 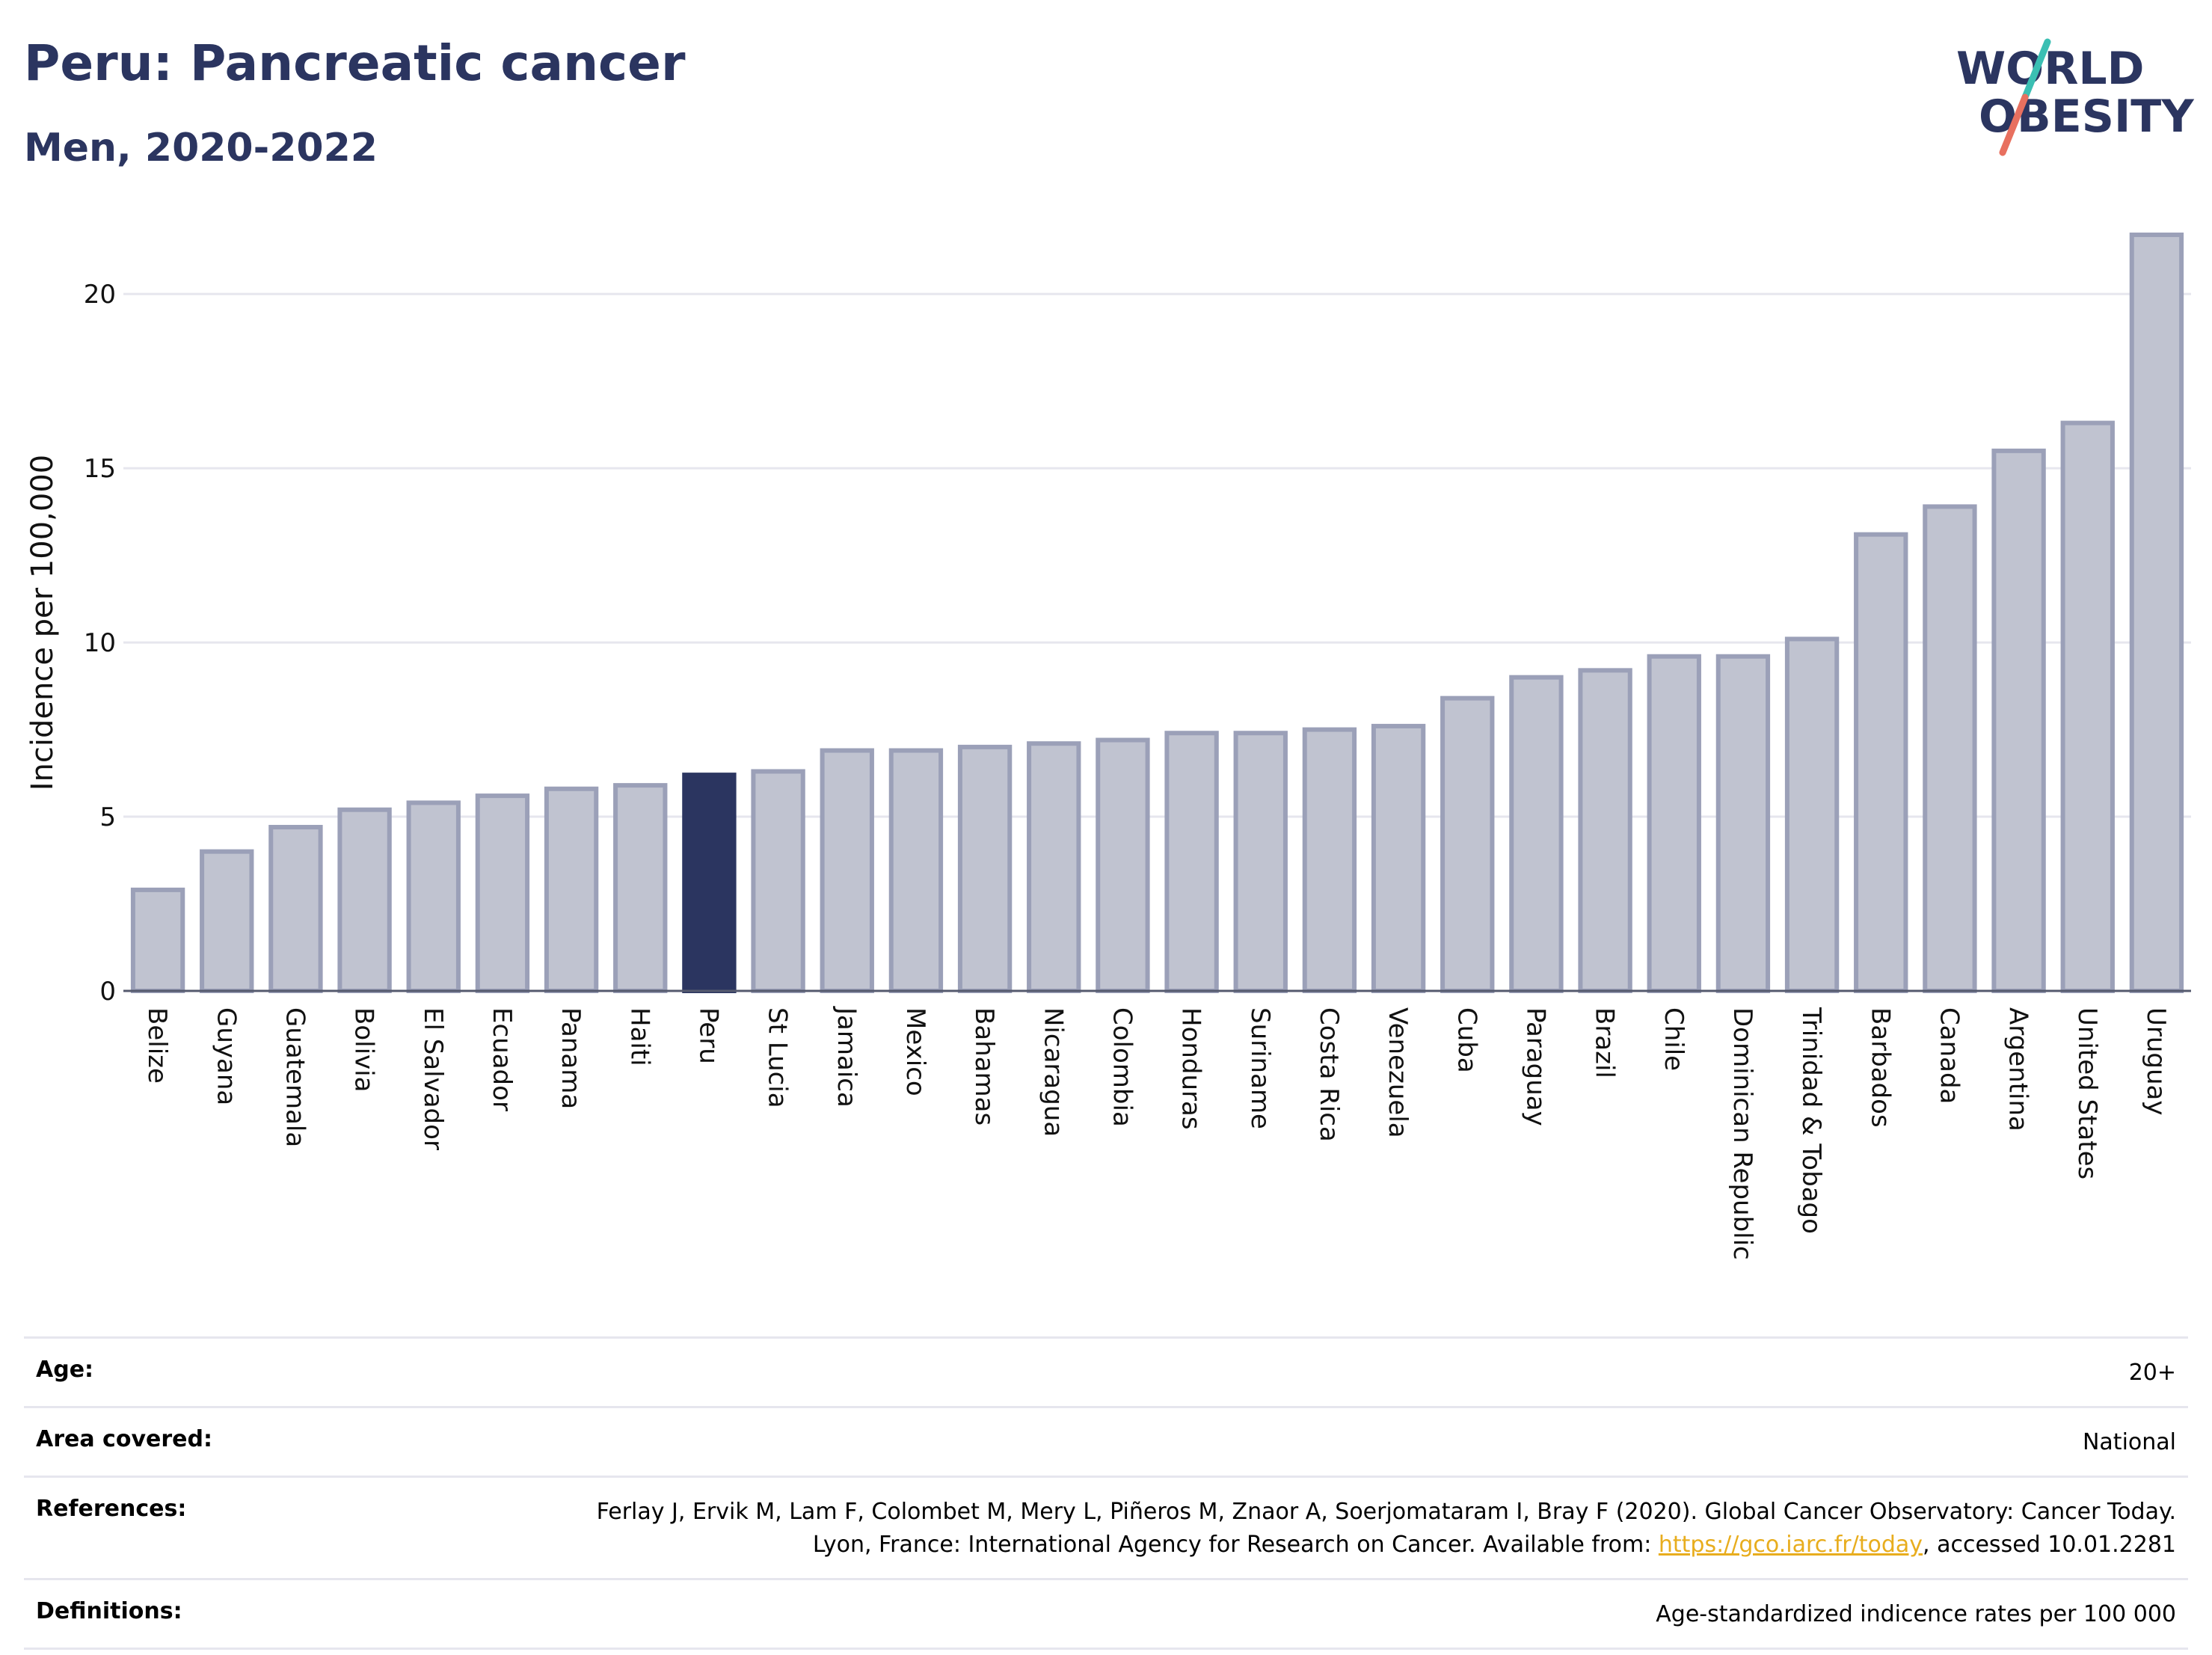 What do you see at coordinates (1536, 834) in the screenshot?
I see `bar-paraguay` at bounding box center [1536, 834].